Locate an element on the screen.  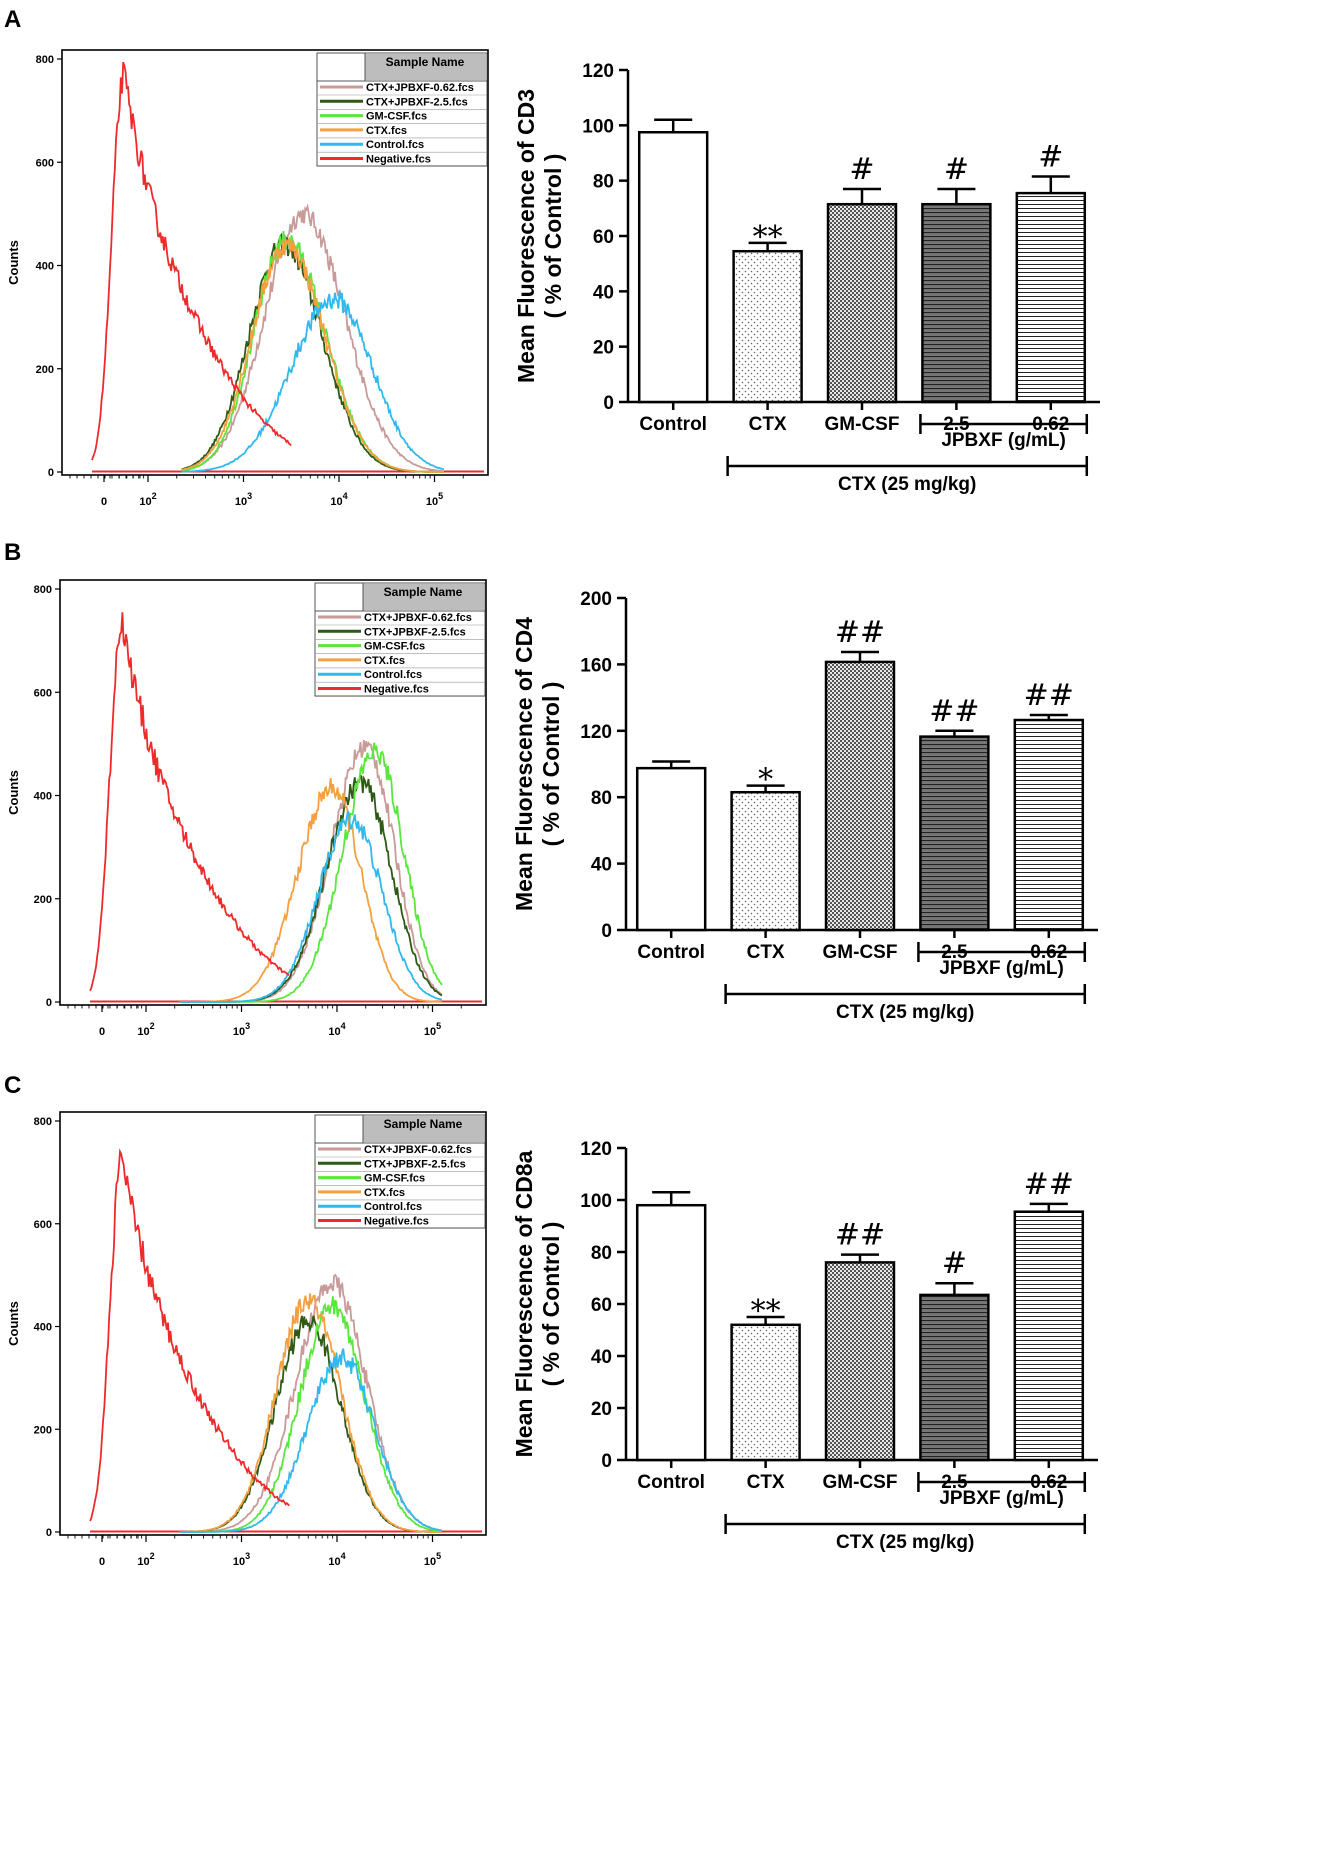
bar-y-label-line1: Mean Fluorescence of CD3 is located at coordinates (526, 236).